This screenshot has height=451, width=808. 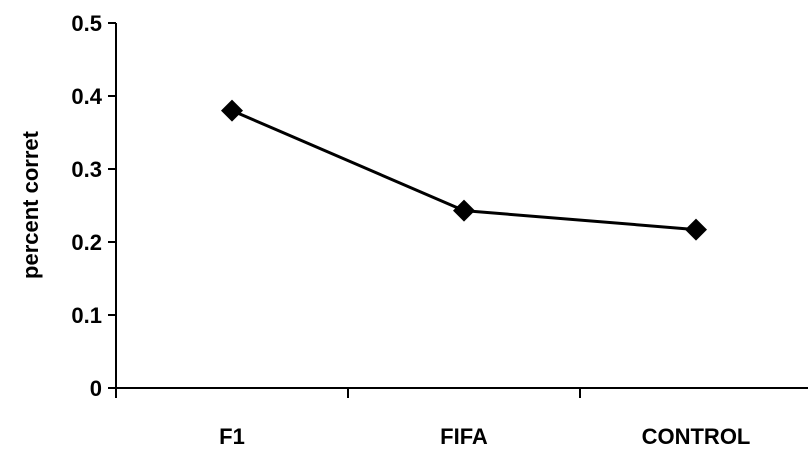 I want to click on x-tick-label: CONTROL, so click(x=696, y=436).